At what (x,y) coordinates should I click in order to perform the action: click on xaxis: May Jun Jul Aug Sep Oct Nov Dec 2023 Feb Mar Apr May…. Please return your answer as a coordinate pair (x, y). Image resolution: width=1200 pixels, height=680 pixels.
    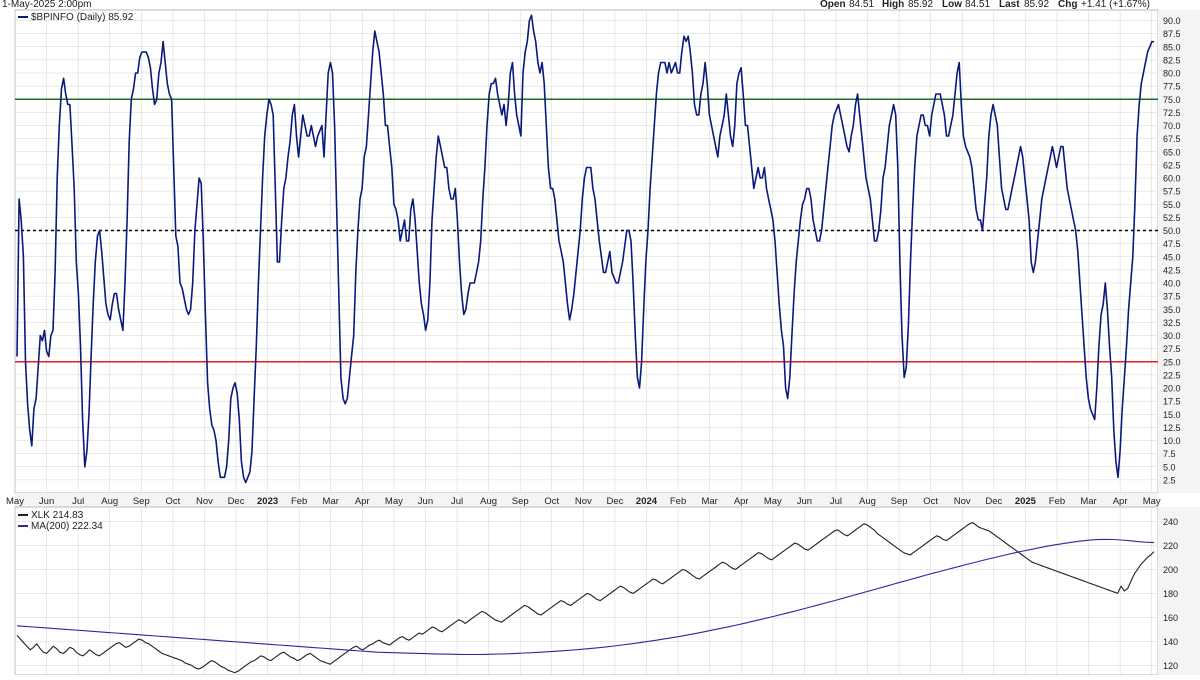
    Looking at the image, I should click on (583, 501).